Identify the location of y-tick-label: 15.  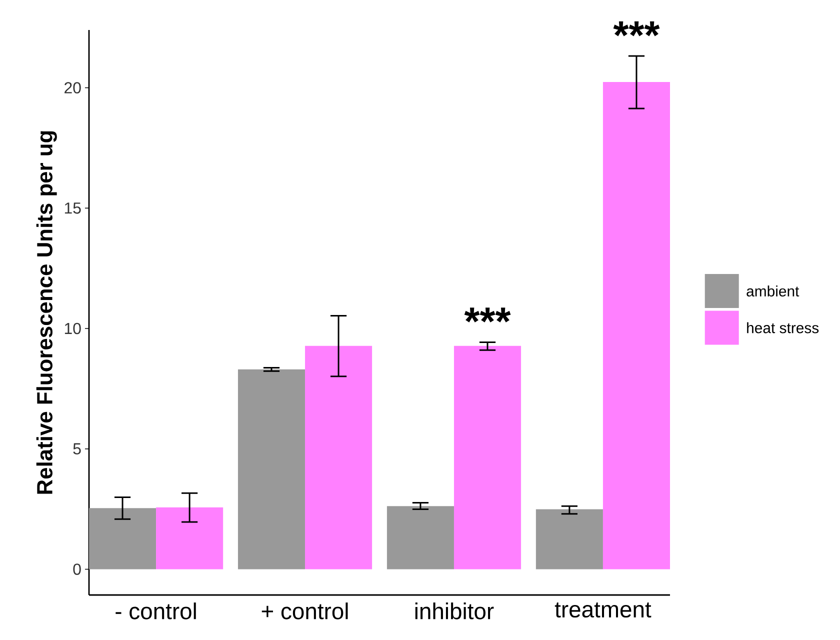
(72, 208).